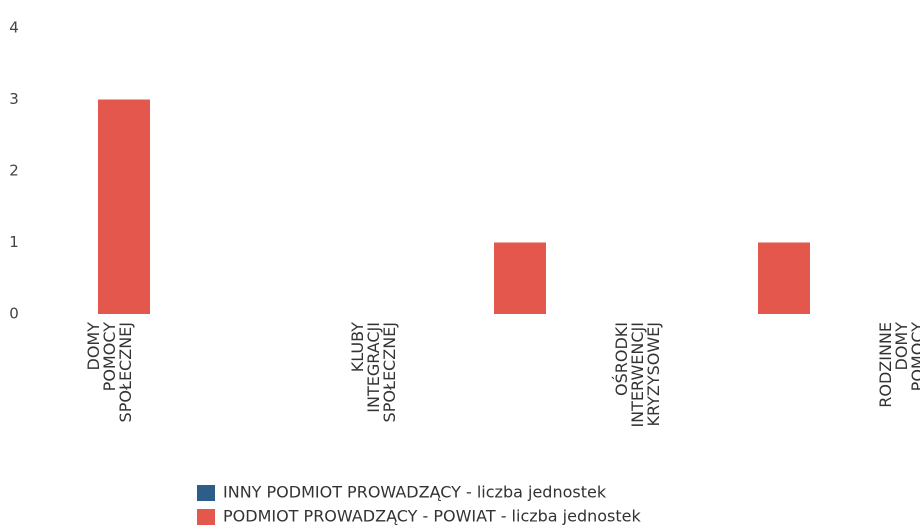  What do you see at coordinates (14, 242) in the screenshot?
I see `y-tick-label: 1` at bounding box center [14, 242].